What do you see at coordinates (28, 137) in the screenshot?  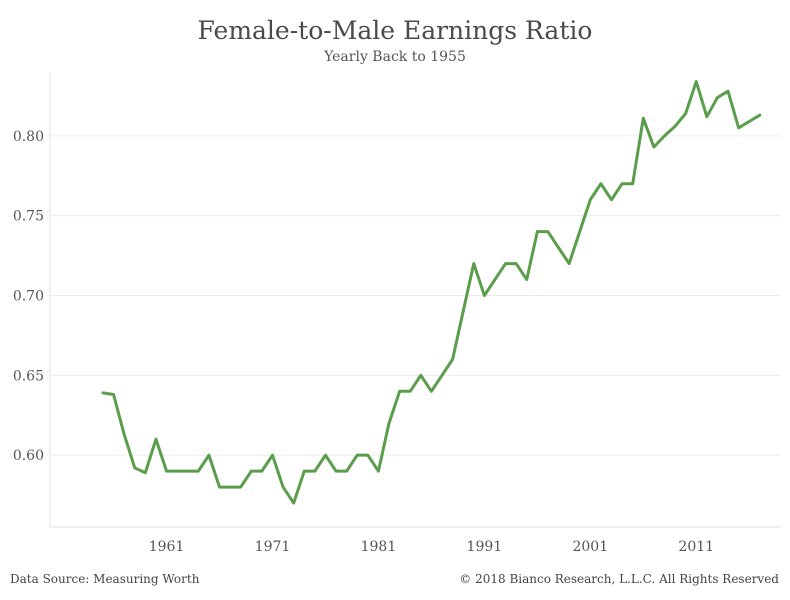 I see `y-tick-label: 0.80` at bounding box center [28, 137].